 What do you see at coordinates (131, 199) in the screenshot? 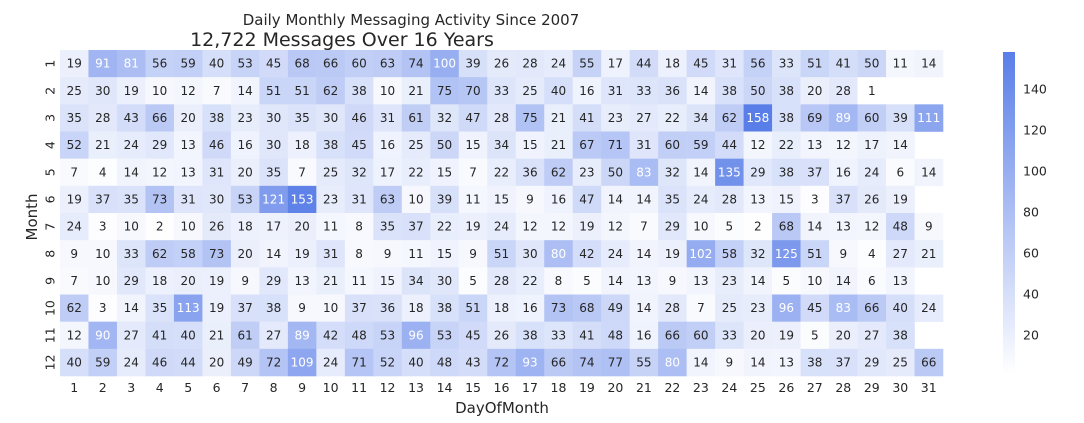
I see `cell-value-label: 35` at bounding box center [131, 199].